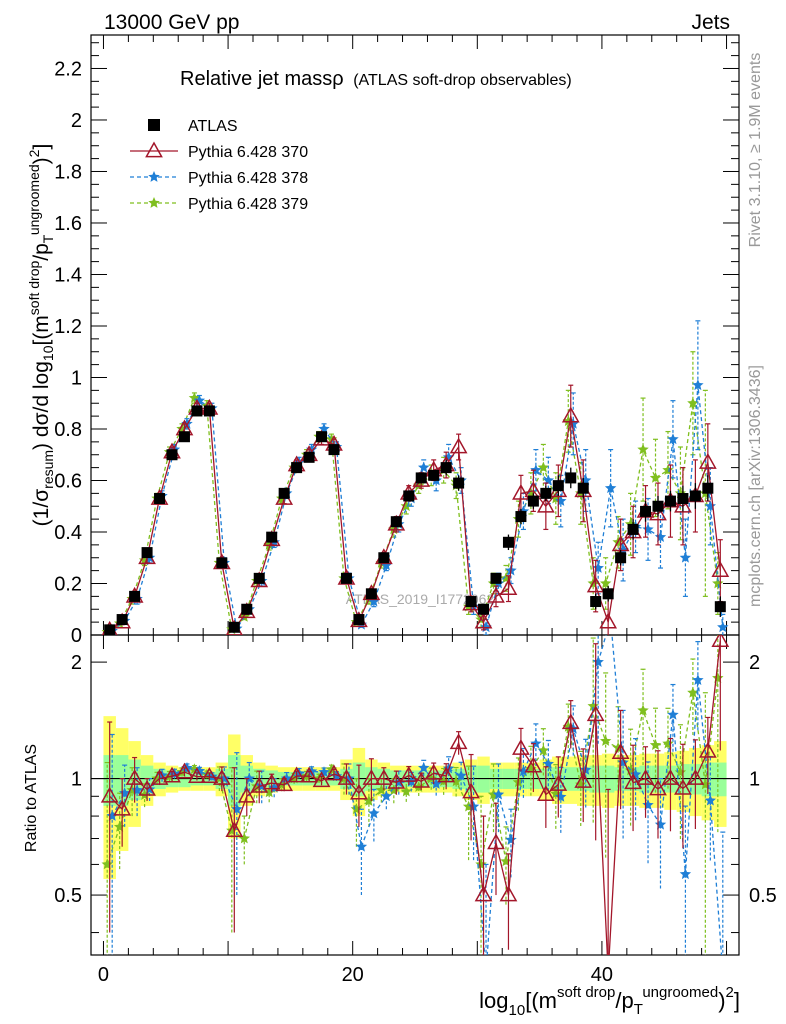 This screenshot has height=1024, width=786. Describe the element at coordinates (248, 178) in the screenshot. I see `legend-label: Pythia 6.428 378` at that location.